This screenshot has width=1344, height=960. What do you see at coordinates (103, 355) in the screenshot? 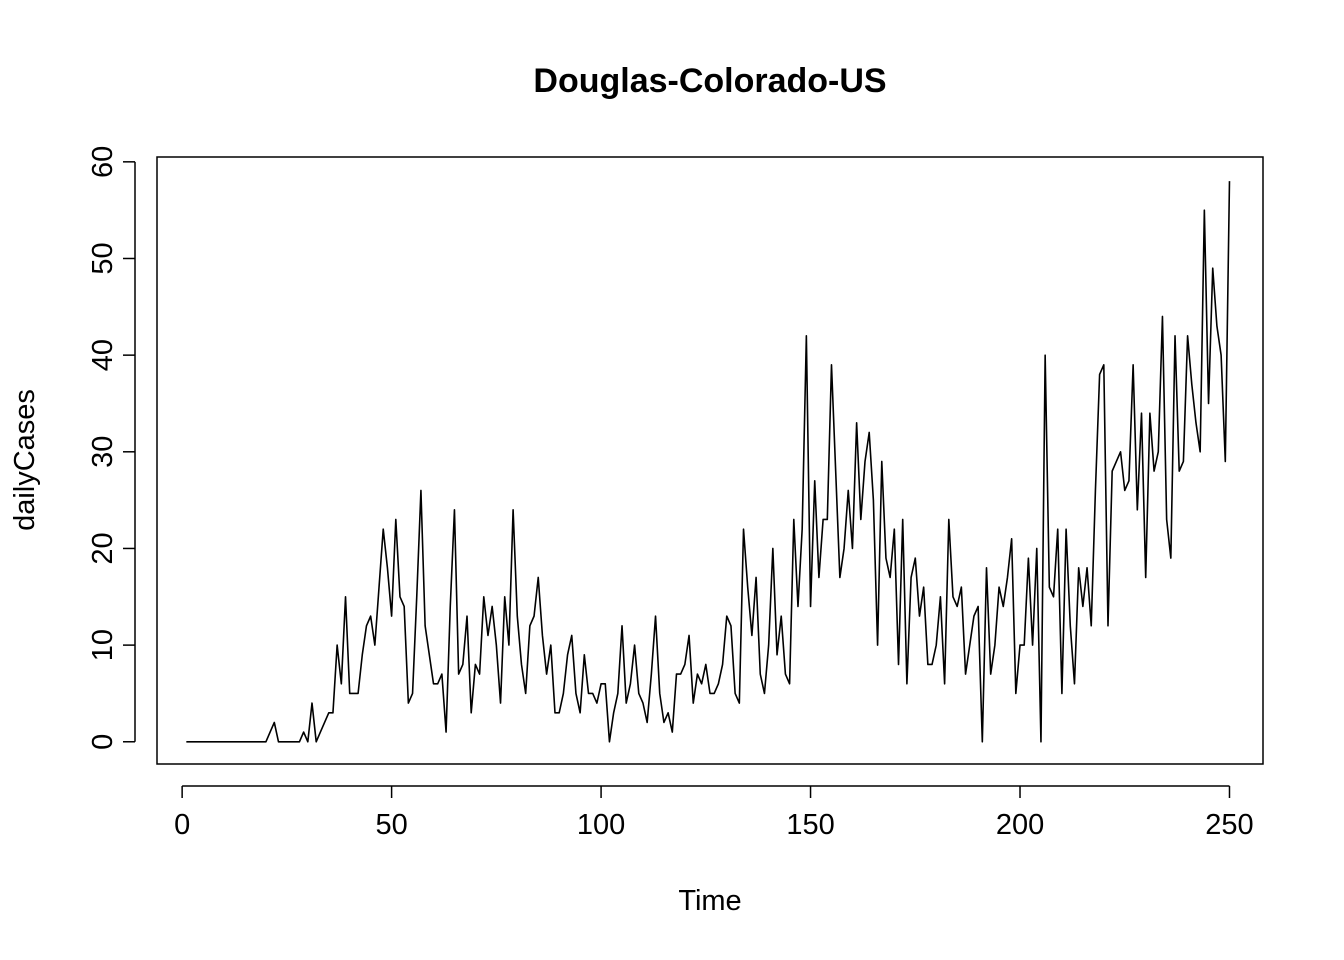
I see `y-tick-label: 40` at bounding box center [103, 355].